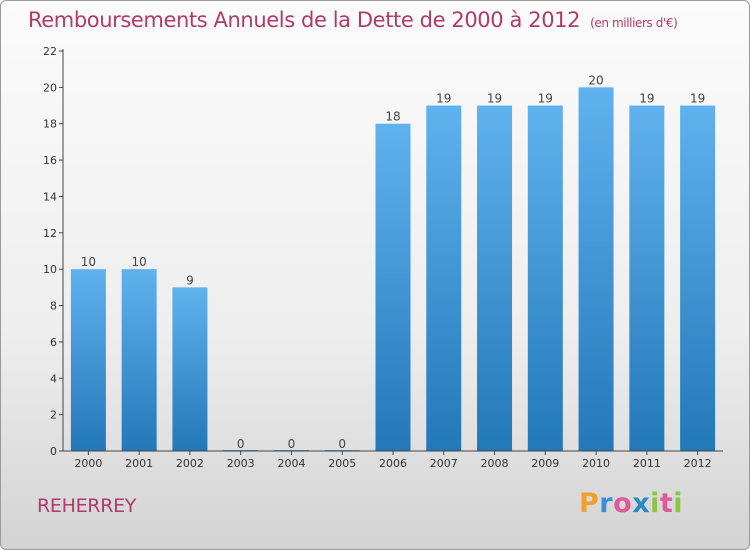 The height and width of the screenshot is (550, 750). I want to click on x-tick-label: 2004, so click(291, 463).